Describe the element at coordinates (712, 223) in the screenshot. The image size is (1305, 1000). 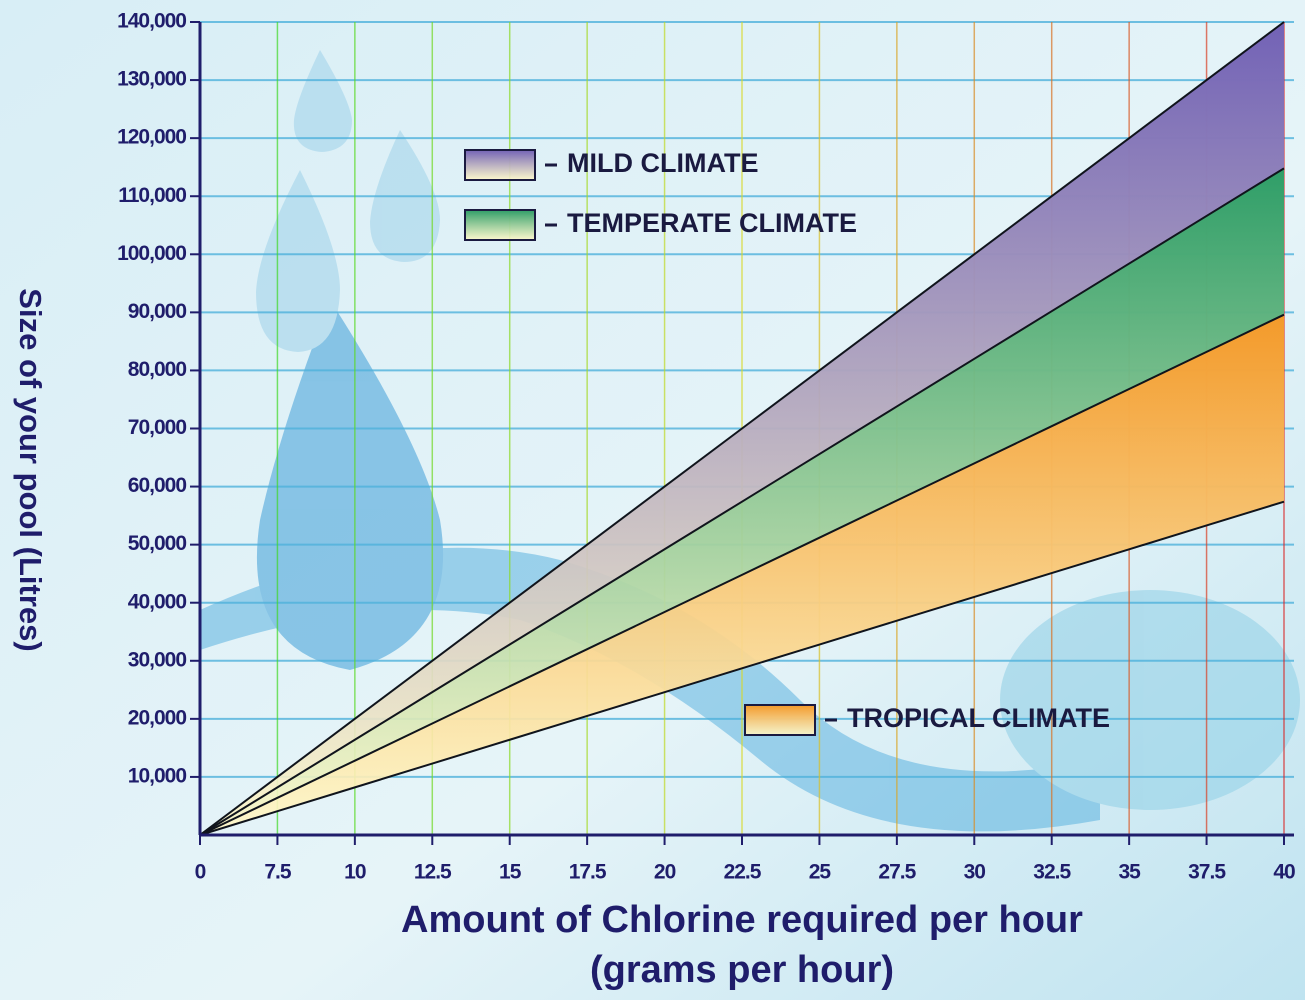
I see `legend-label: TEMPERATE CLIMATE` at that location.